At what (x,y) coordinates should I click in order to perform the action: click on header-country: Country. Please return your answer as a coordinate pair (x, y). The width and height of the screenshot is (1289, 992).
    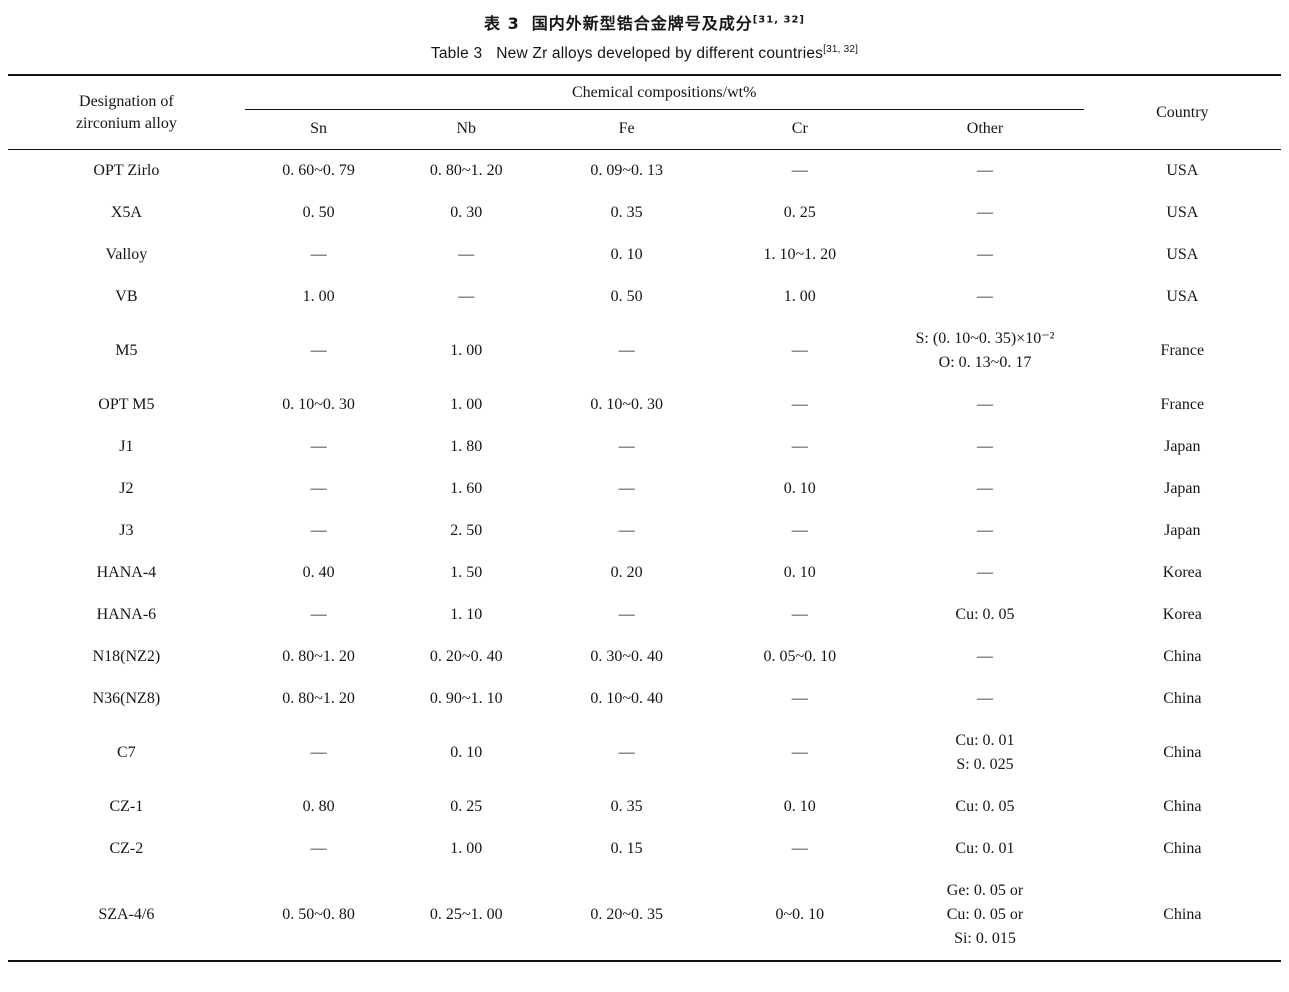
    Looking at the image, I should click on (1182, 112).